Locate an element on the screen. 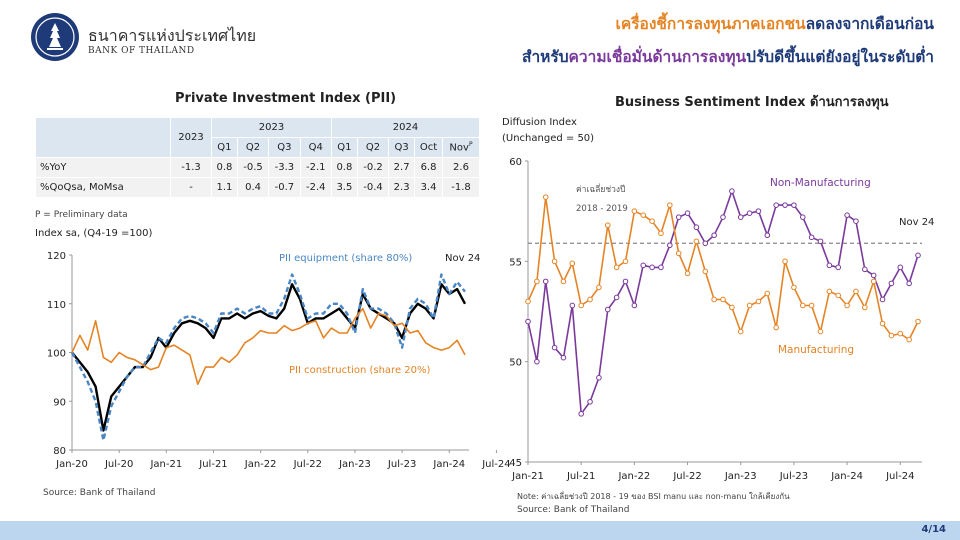 The image size is (960, 540). table-cell: 0.4 is located at coordinates (253, 187).